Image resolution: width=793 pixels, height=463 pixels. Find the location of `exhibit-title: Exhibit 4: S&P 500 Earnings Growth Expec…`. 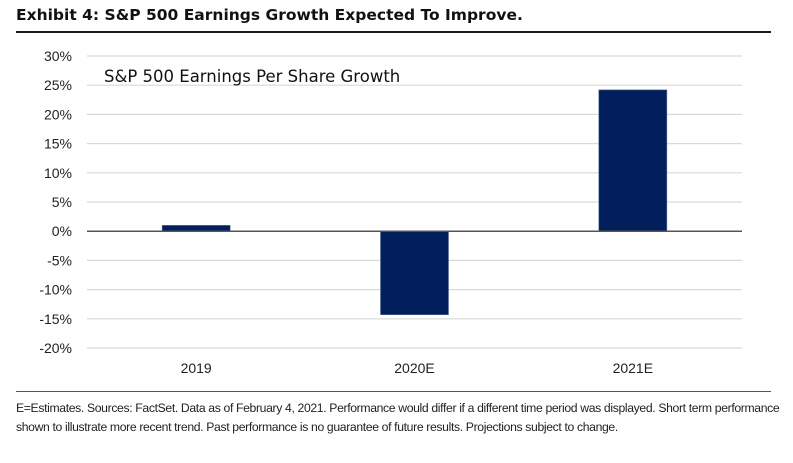

exhibit-title: Exhibit 4: S&P 500 Earnings Growth Expec… is located at coordinates (269, 15).